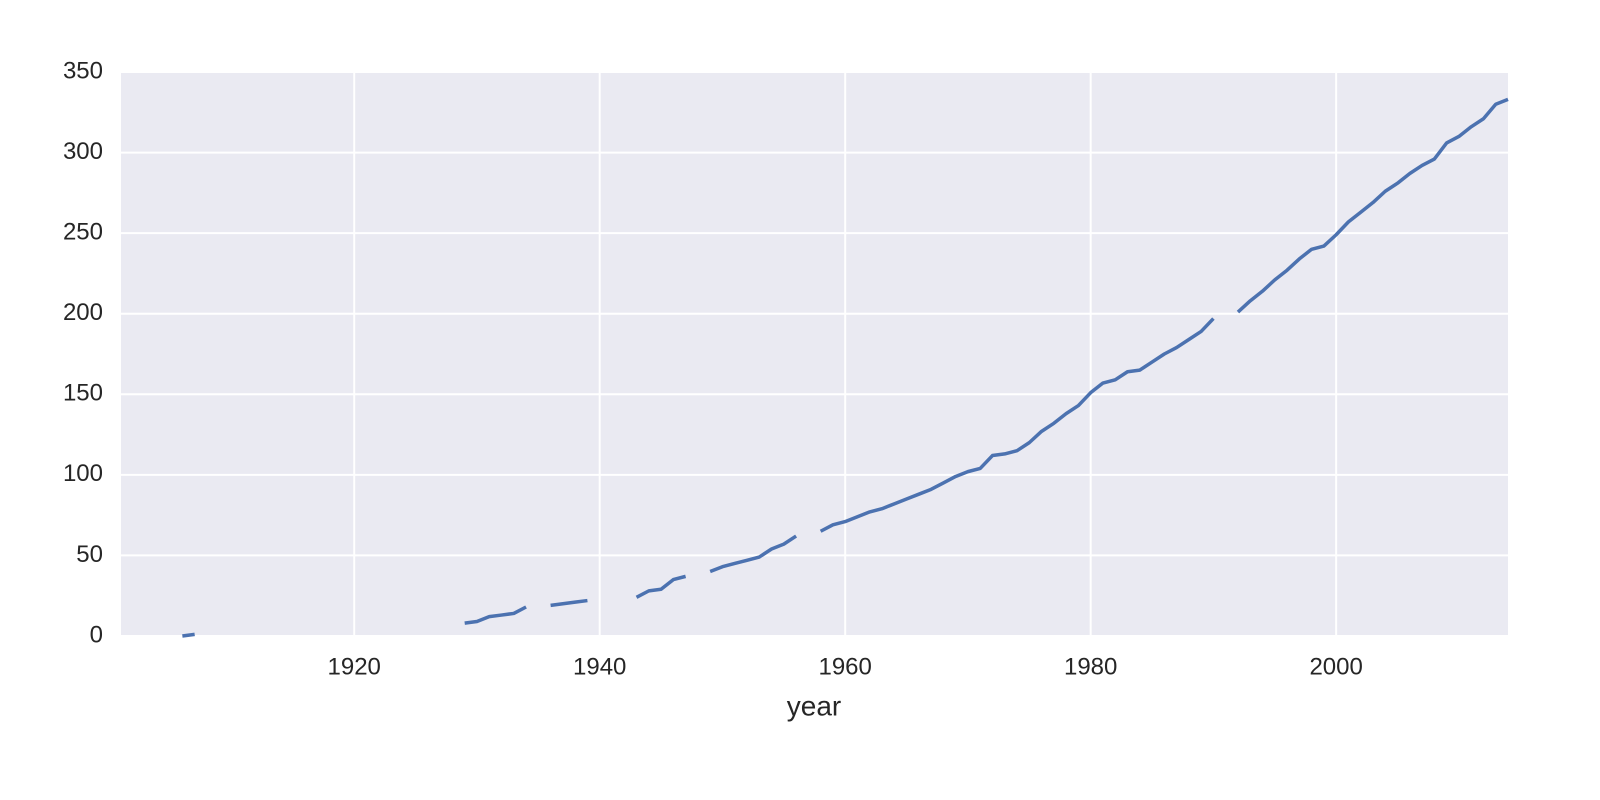 The width and height of the screenshot is (1600, 800). What do you see at coordinates (89, 554) in the screenshot?
I see `y-tick-label: 50` at bounding box center [89, 554].